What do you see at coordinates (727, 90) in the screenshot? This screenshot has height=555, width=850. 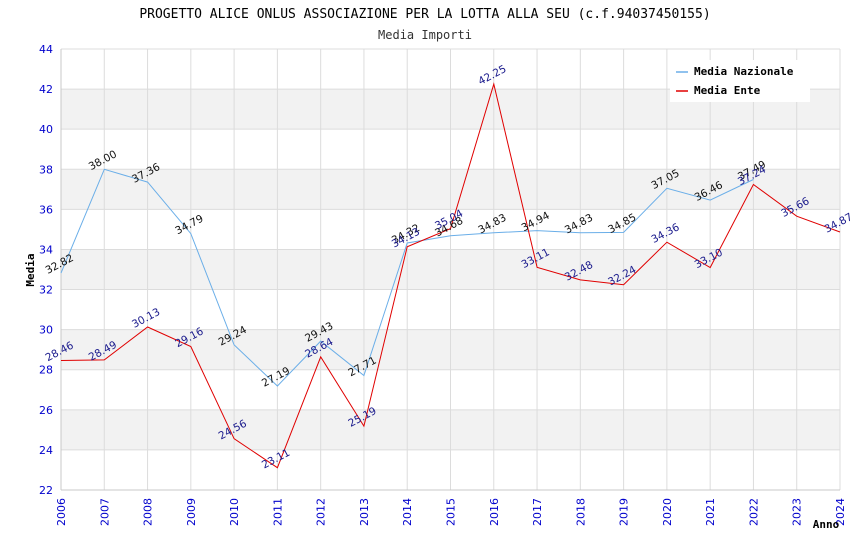 I see `legend-label-ente: Media Ente` at bounding box center [727, 90].